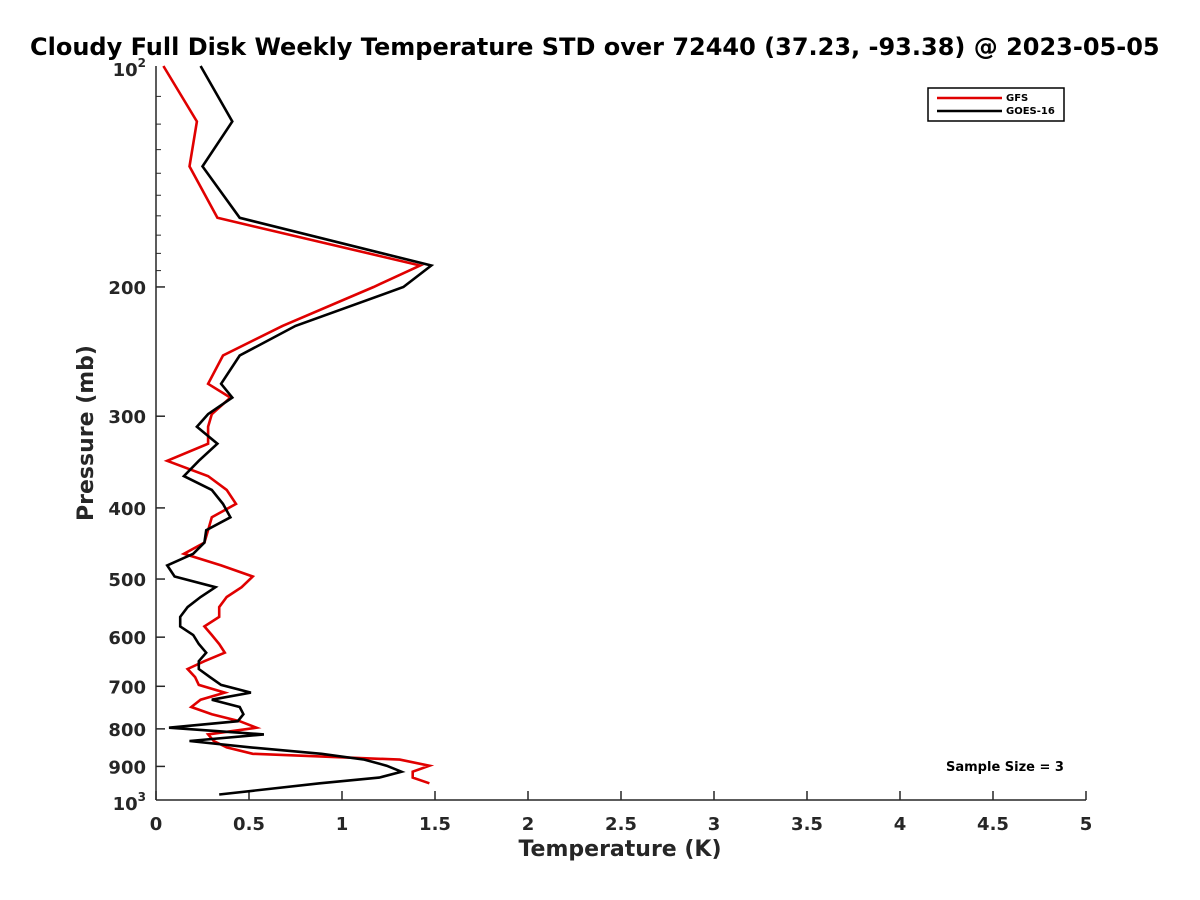 This screenshot has width=1200, height=900. What do you see at coordinates (86, 433) in the screenshot?
I see `y-axis-label: Pressure (mb)` at bounding box center [86, 433].